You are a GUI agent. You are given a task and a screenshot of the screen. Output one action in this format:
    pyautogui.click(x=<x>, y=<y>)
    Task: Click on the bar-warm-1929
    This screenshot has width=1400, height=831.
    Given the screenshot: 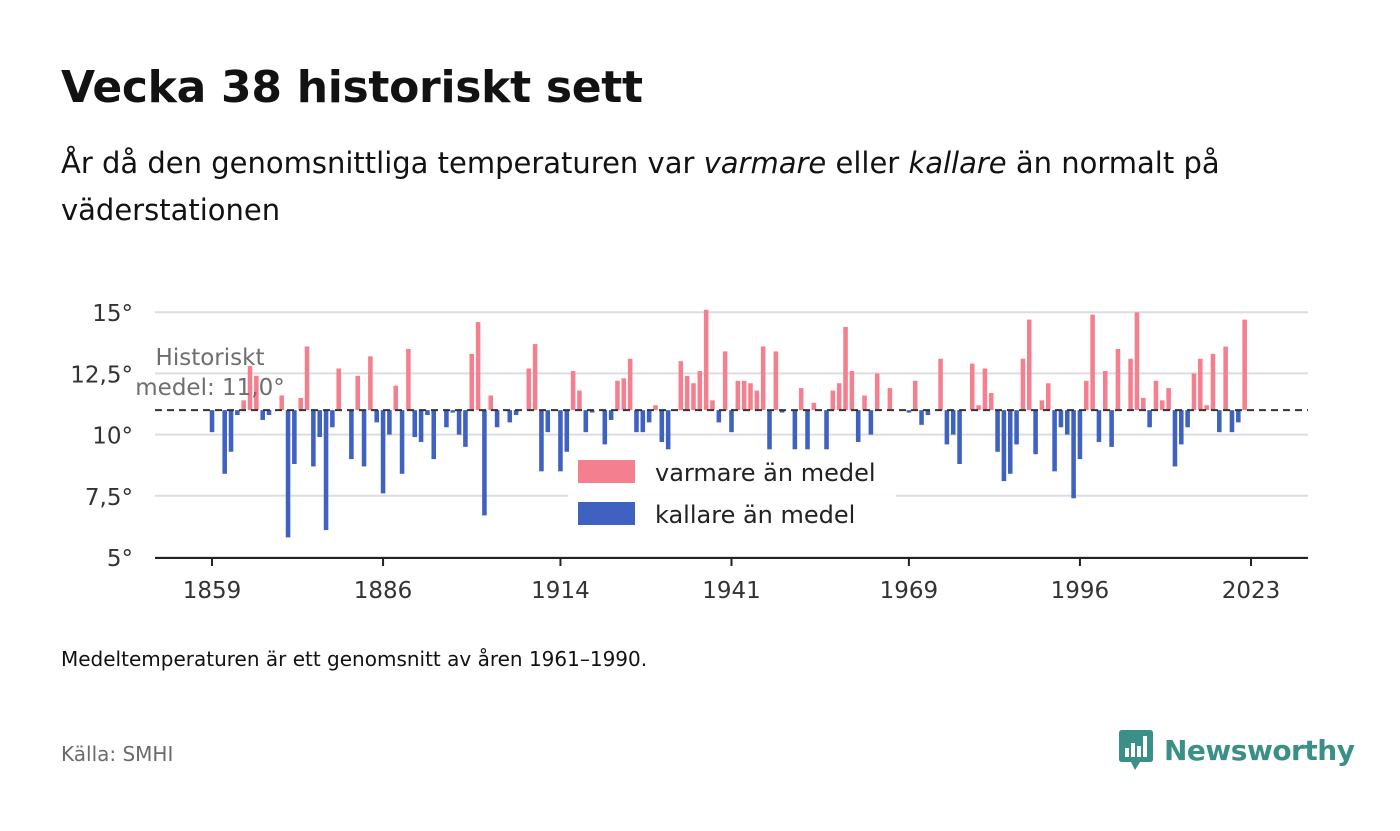 What is the action you would take?
    pyautogui.click(x=655, y=408)
    